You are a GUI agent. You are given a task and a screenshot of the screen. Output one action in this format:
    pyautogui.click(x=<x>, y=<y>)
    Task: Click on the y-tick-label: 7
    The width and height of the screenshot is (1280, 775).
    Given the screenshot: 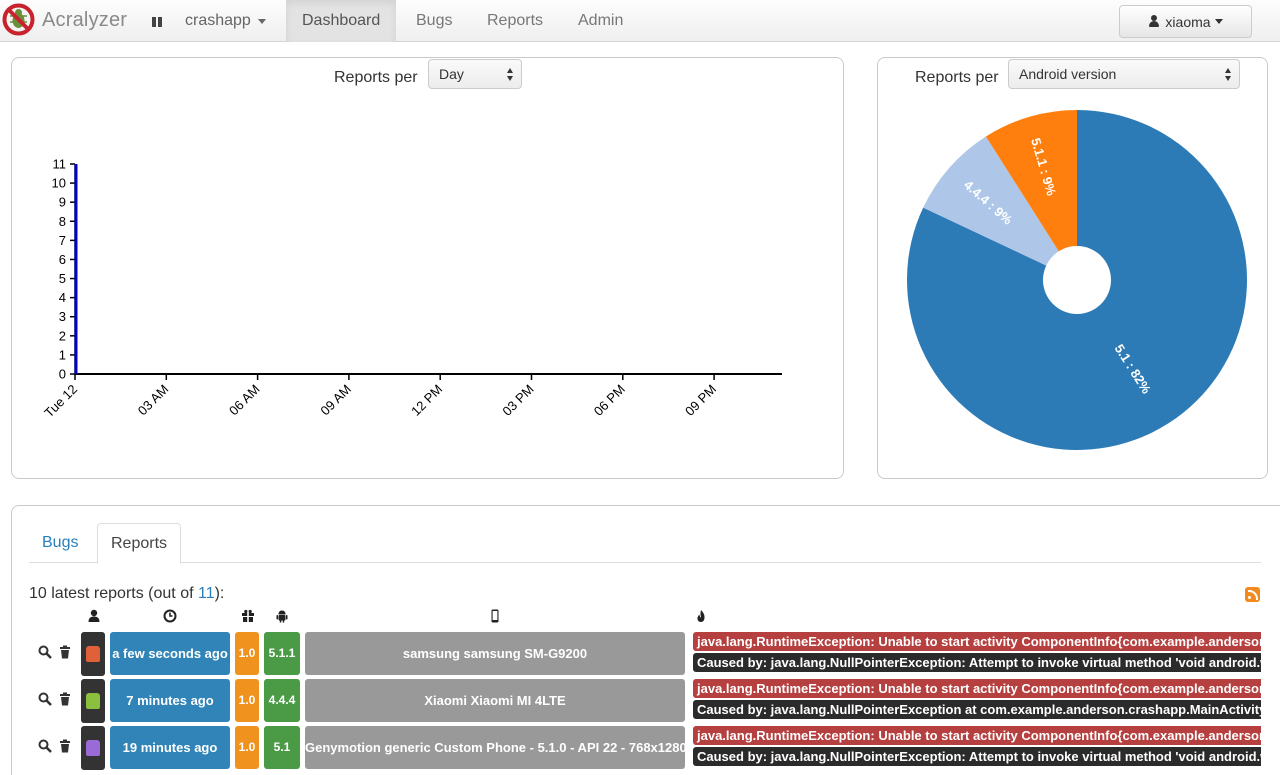 What is the action you would take?
    pyautogui.click(x=62, y=240)
    